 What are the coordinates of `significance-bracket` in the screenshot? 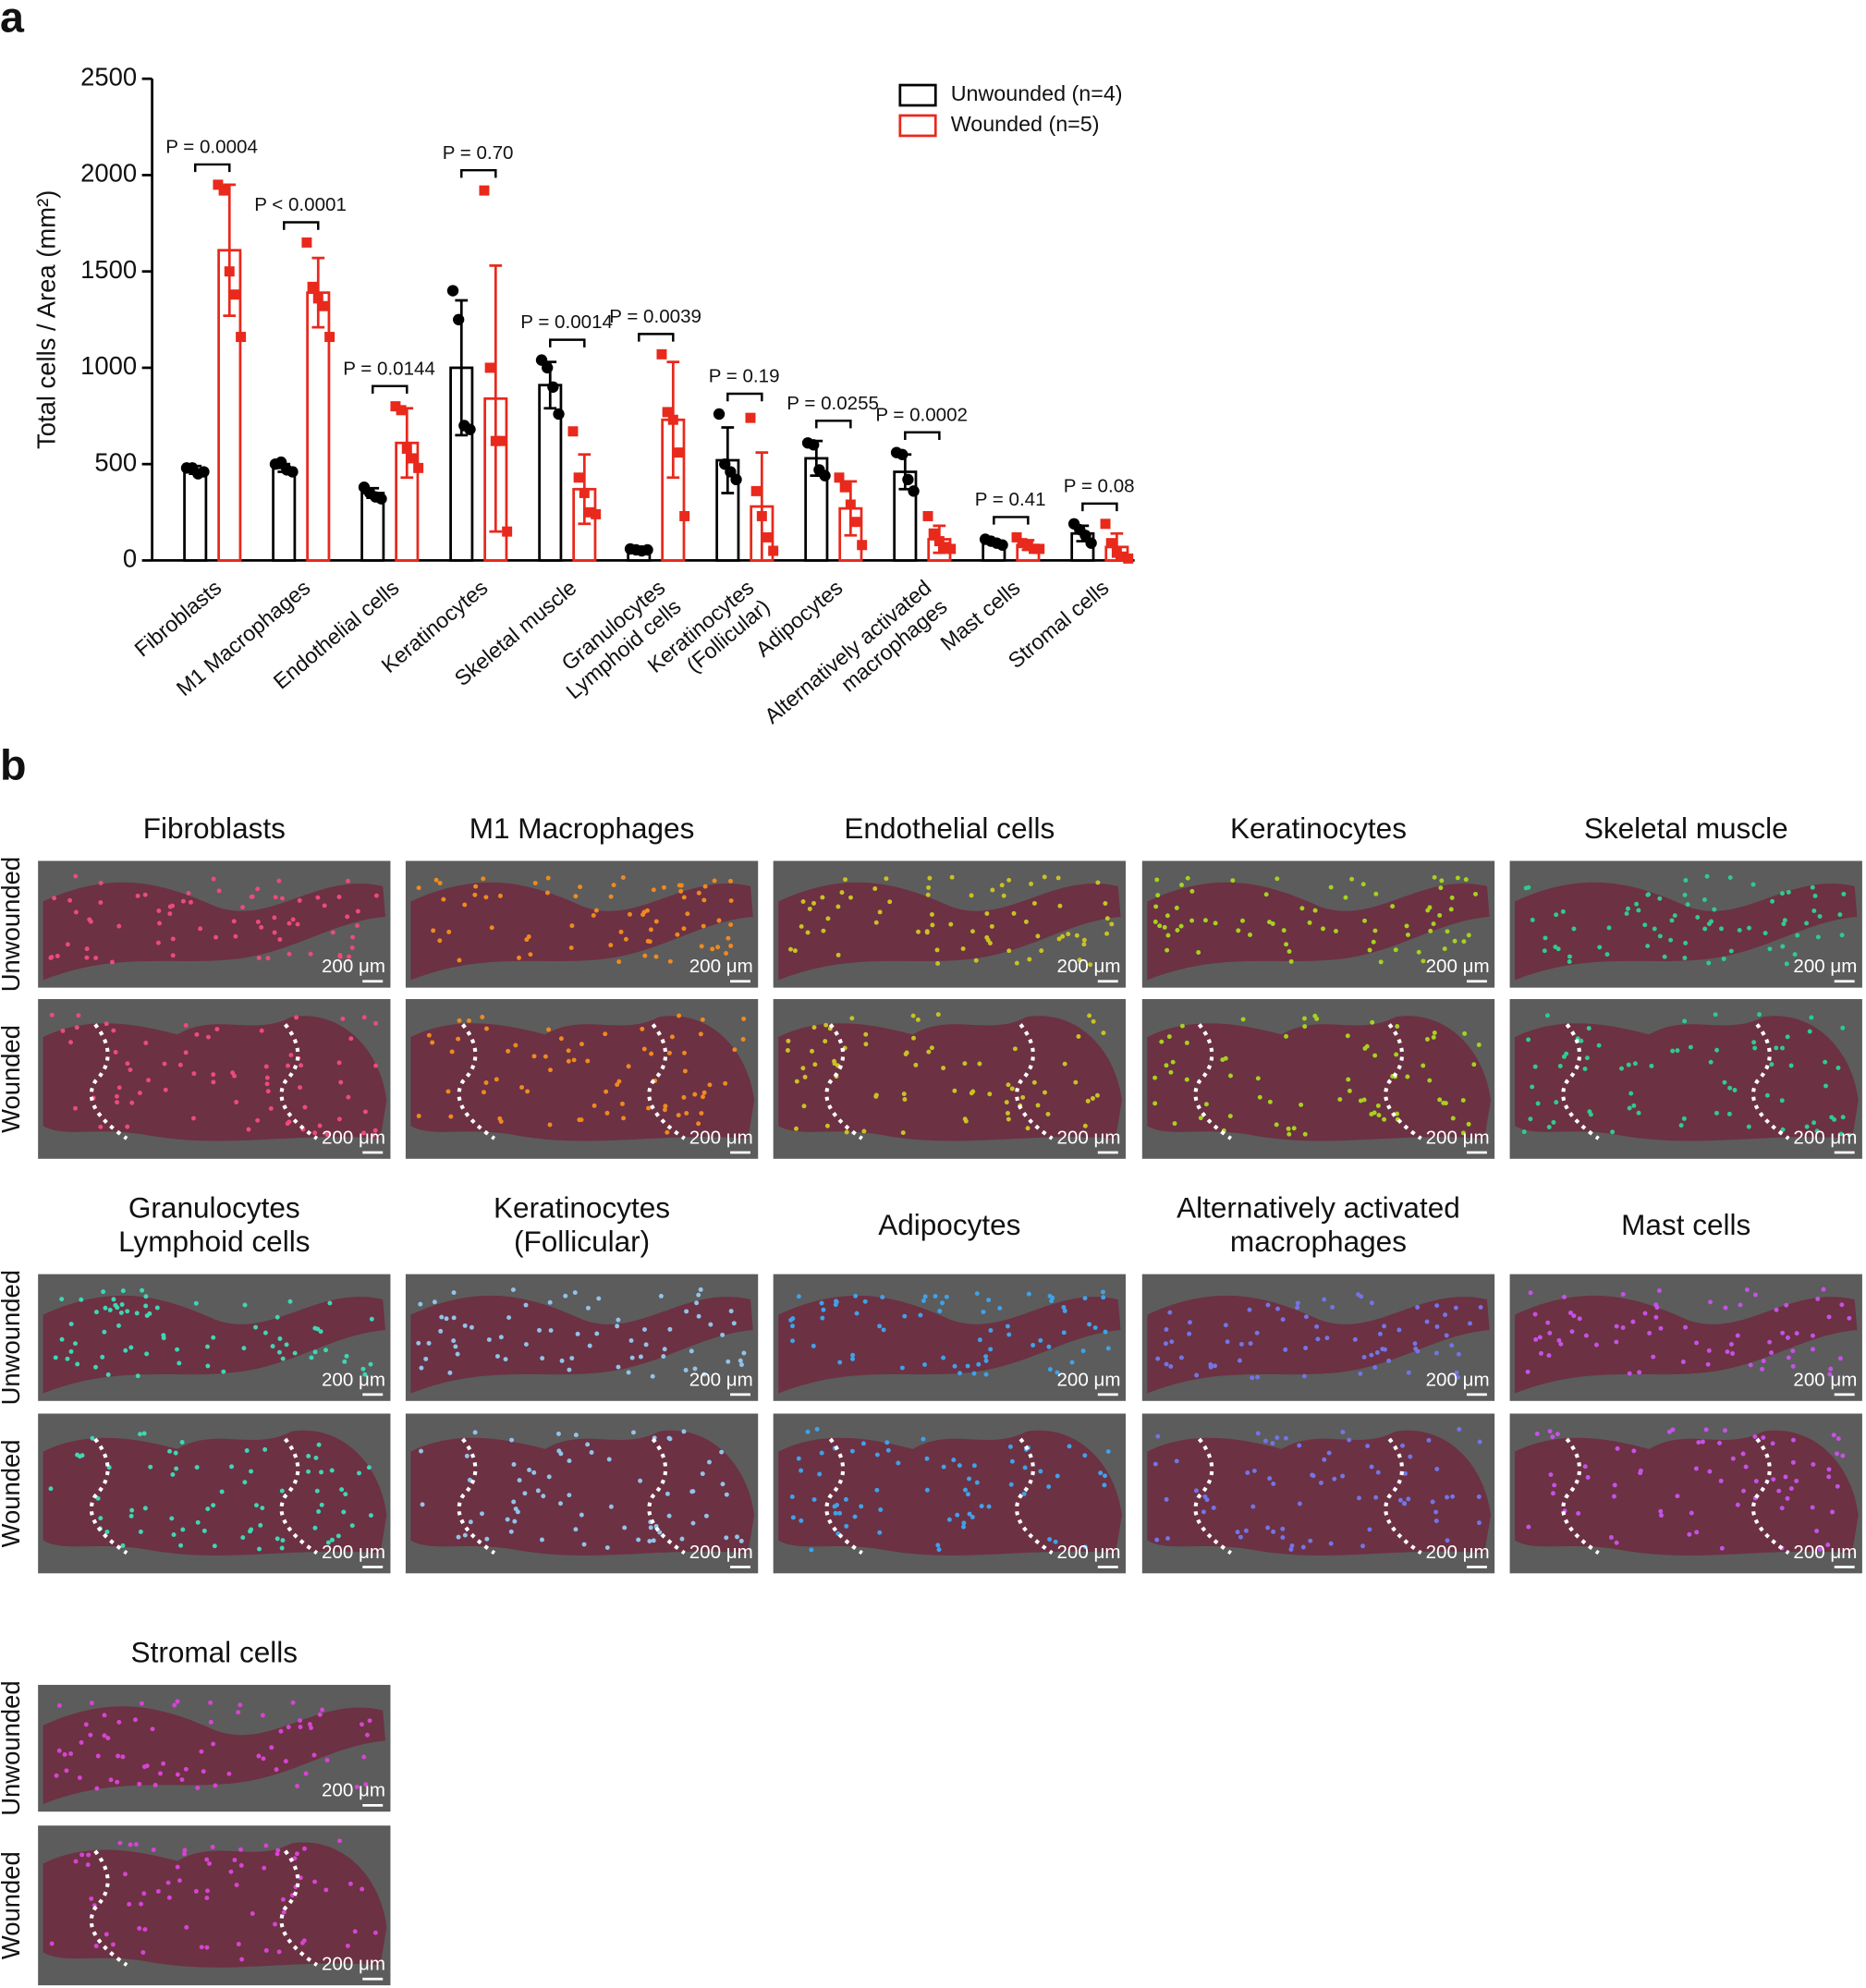 It's located at (834, 424).